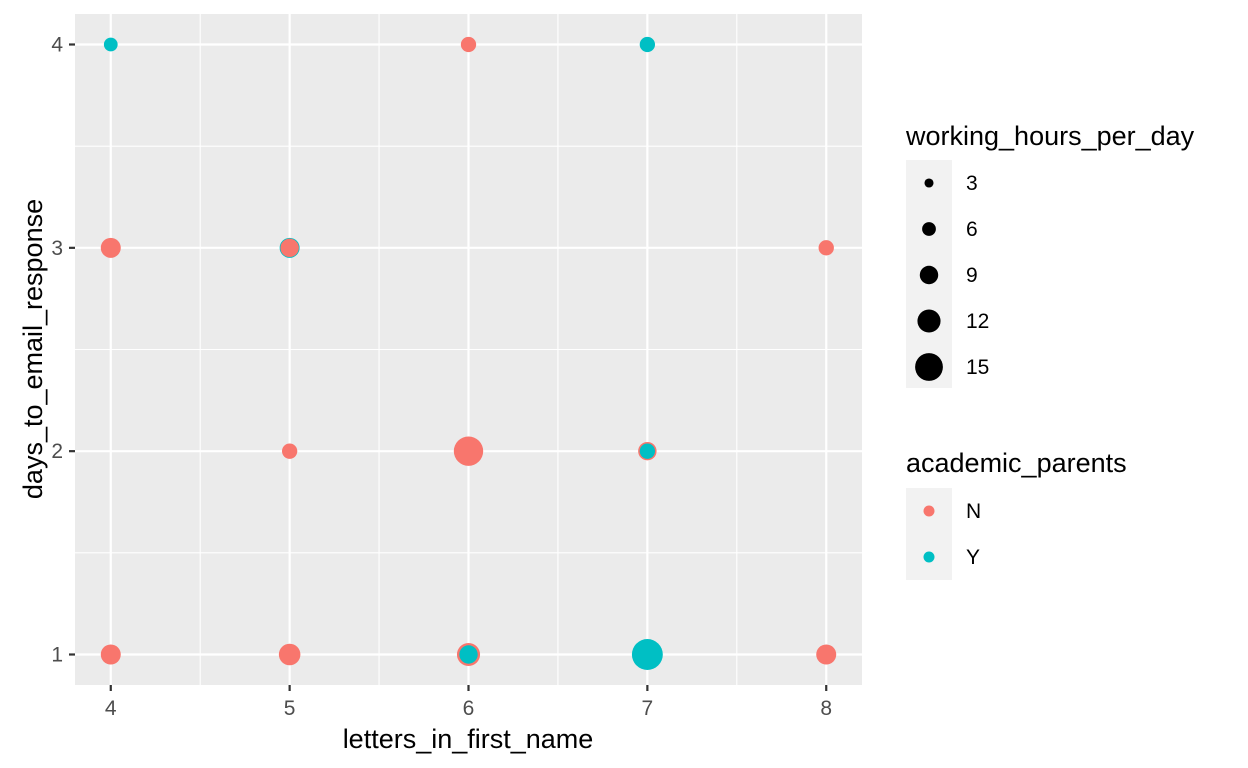 This screenshot has width=1248, height=768. What do you see at coordinates (972, 229) in the screenshot?
I see `size-legend-label: 6` at bounding box center [972, 229].